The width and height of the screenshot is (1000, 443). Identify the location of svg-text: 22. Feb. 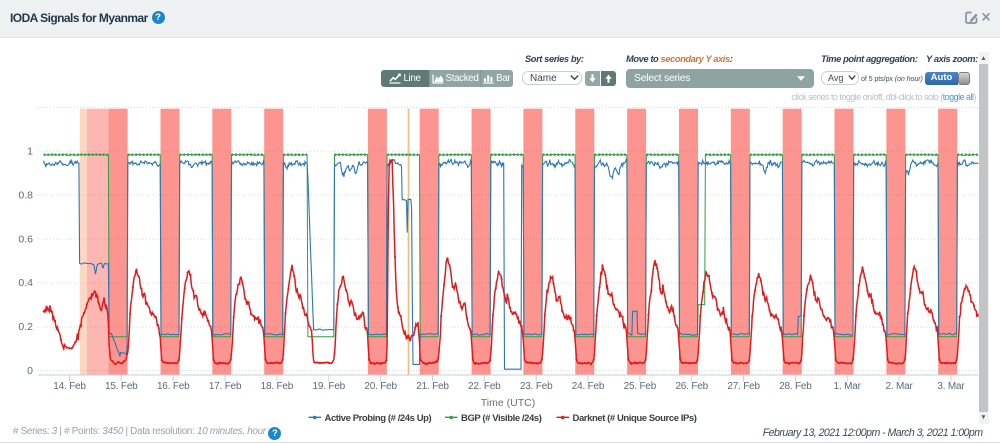
(484, 386).